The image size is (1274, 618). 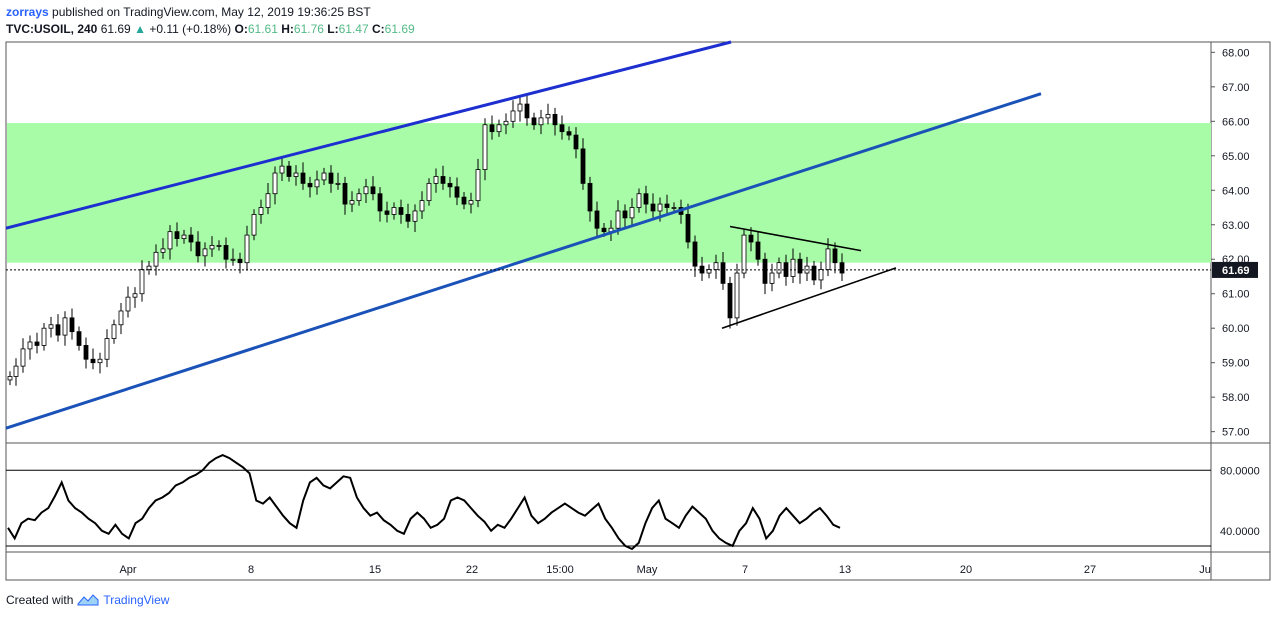 I want to click on time-tick-label: 27, so click(x=1090, y=570).